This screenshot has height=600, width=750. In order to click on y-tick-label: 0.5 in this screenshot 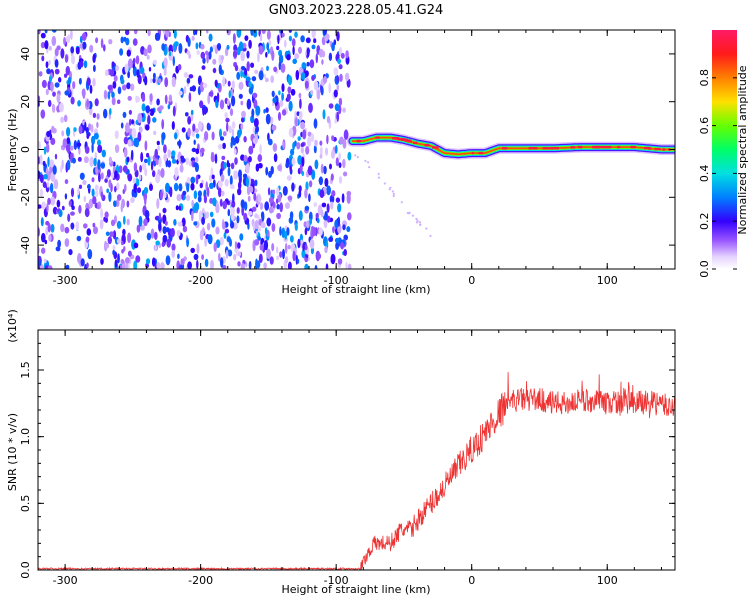, I will do `click(25, 504)`.